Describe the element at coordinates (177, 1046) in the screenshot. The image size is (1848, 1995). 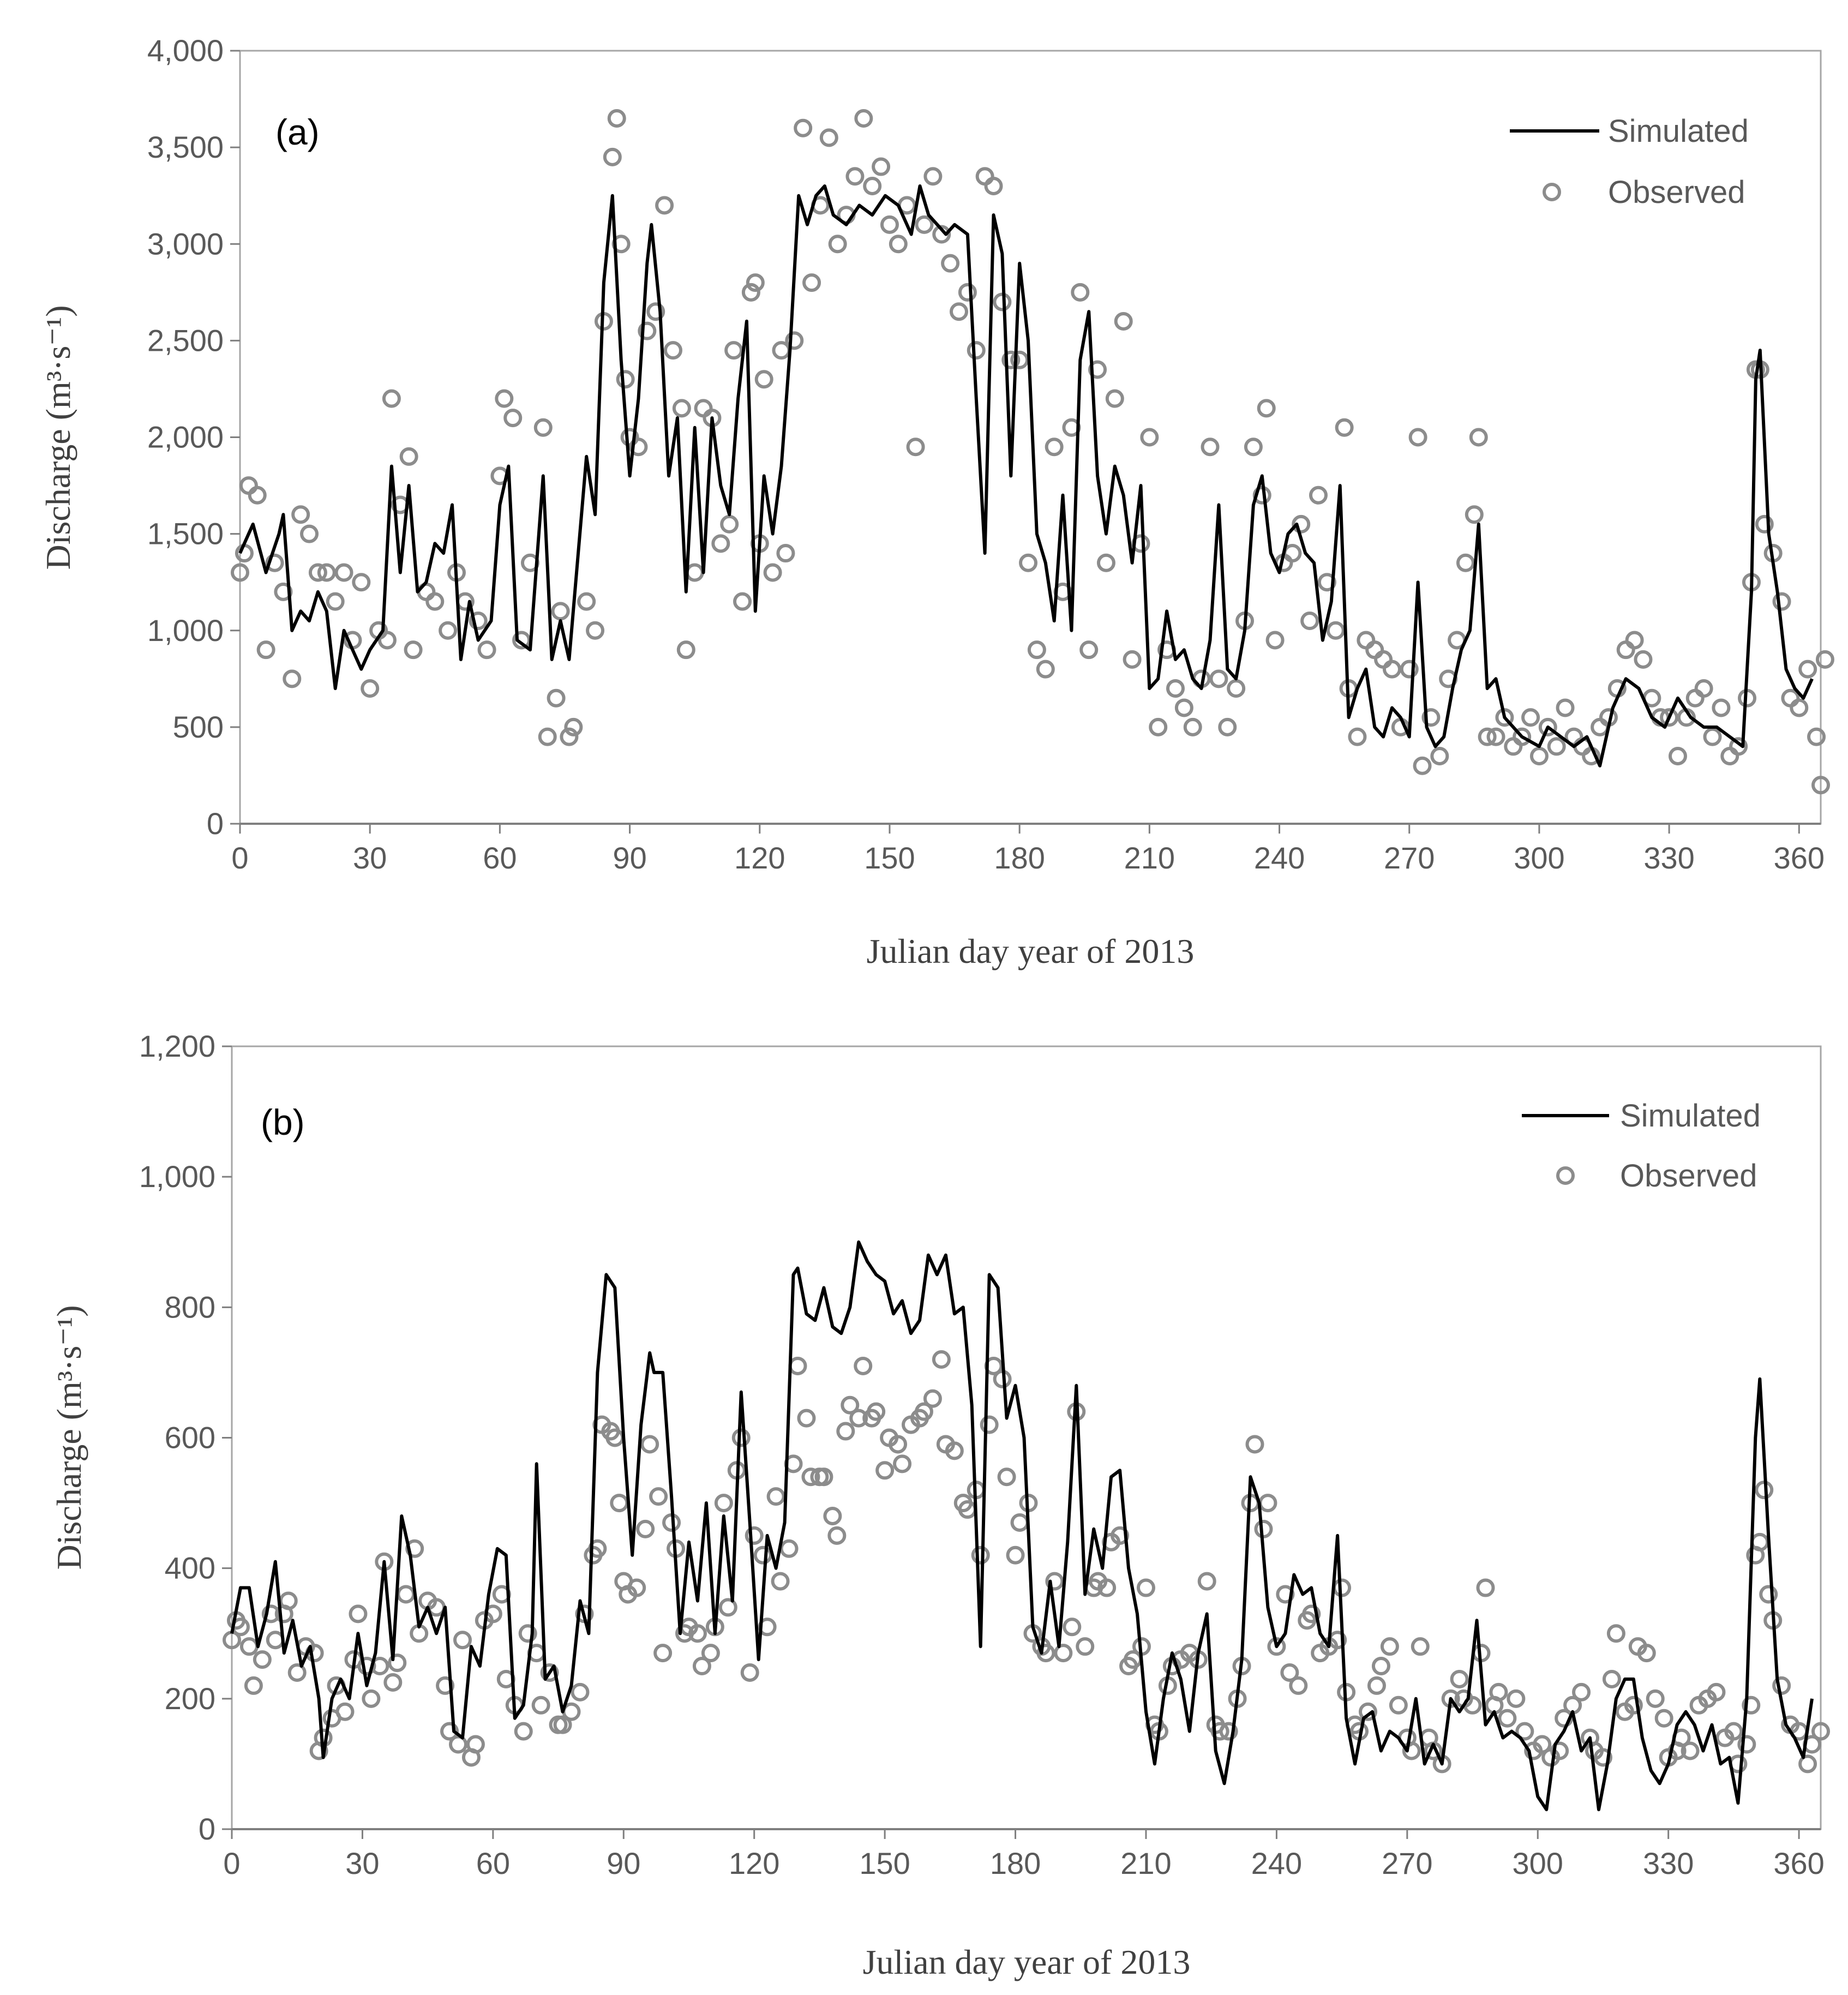
I see `y-tick-label: 1,200` at that location.